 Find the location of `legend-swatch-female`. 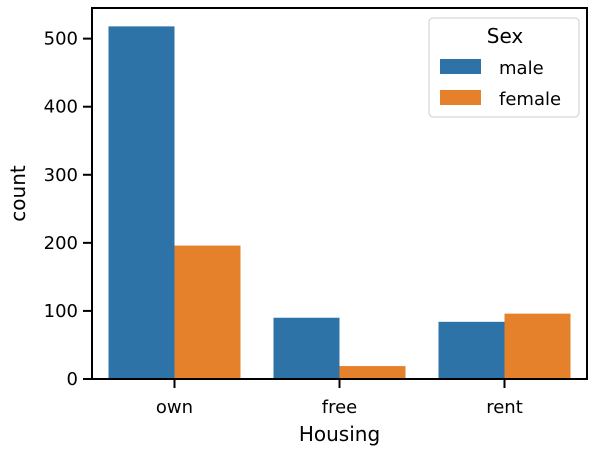

legend-swatch-female is located at coordinates (460, 97).